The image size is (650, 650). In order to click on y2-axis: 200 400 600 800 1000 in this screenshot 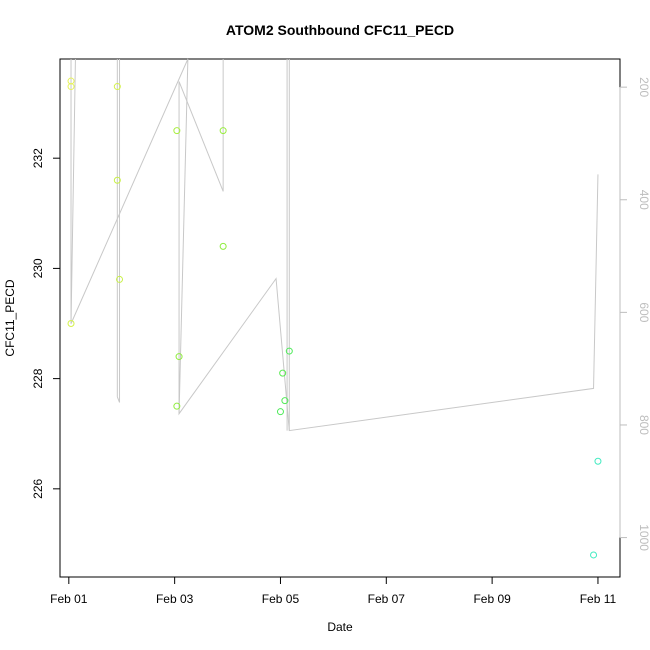, I will do `click(634, 314)`.